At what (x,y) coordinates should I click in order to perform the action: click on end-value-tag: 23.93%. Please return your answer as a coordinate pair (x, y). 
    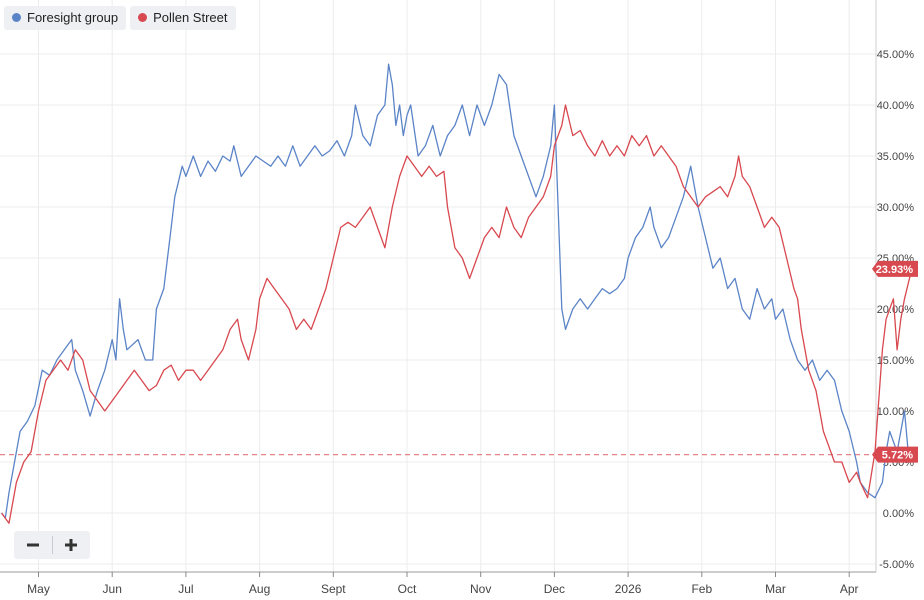
    Looking at the image, I should click on (895, 268).